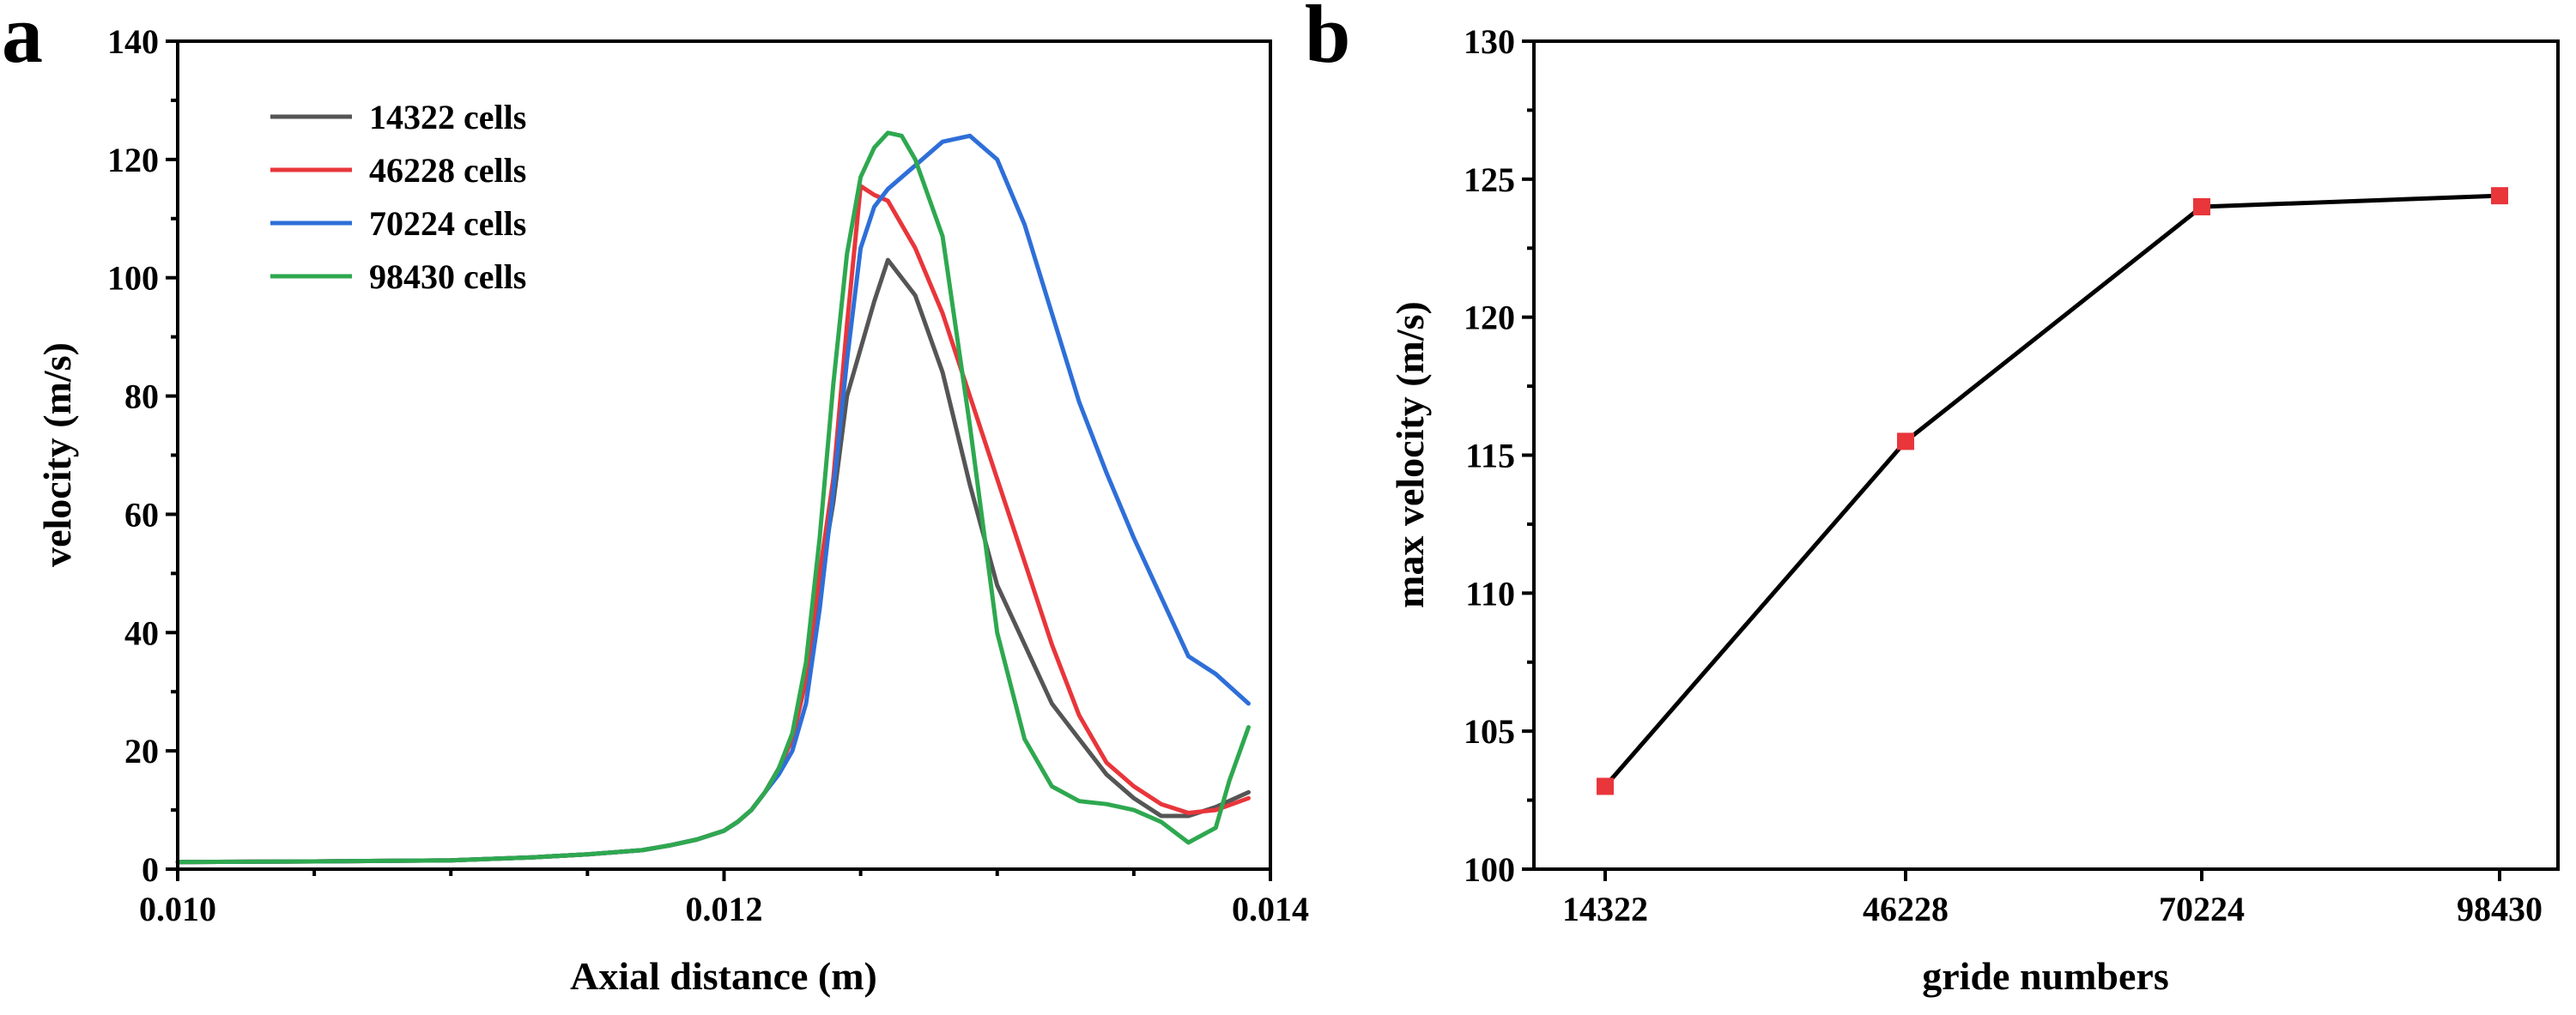 The height and width of the screenshot is (1015, 2576). What do you see at coordinates (1906, 909) in the screenshot?
I see `chart-b-x-tick-label: 46228` at bounding box center [1906, 909].